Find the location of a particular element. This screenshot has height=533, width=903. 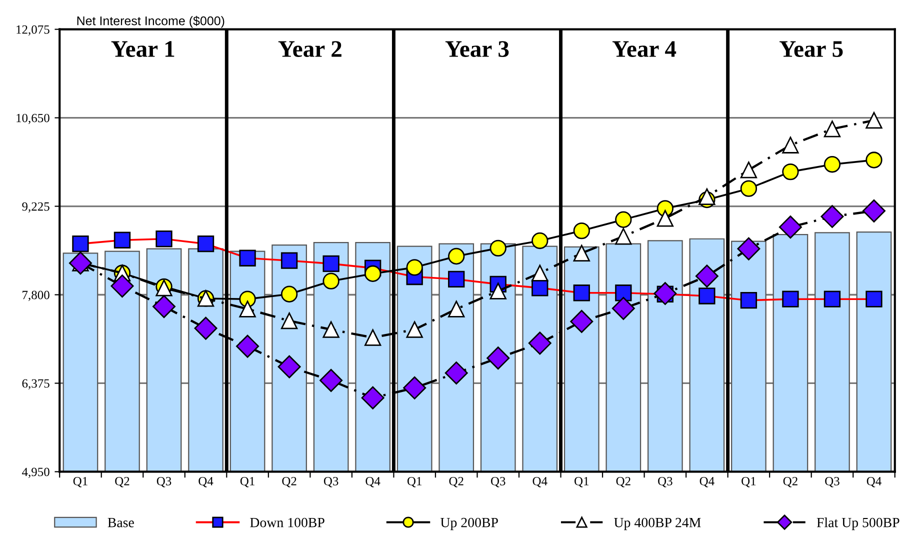

y-tick-label: 7,800 is located at coordinates (36, 296).